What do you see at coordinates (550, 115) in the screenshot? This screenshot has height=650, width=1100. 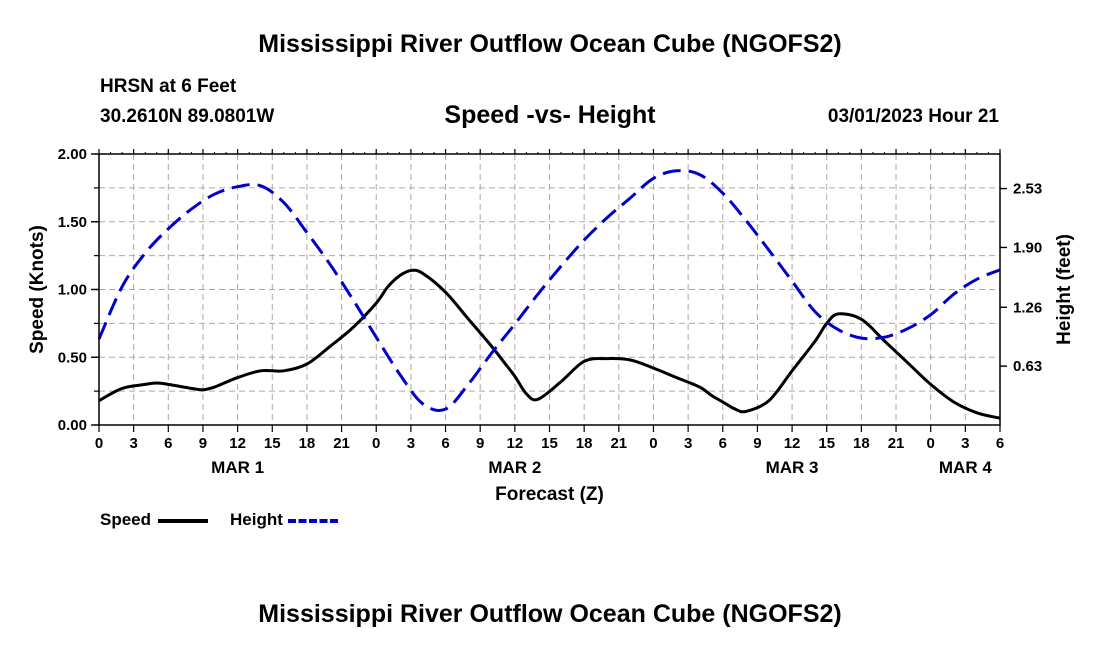 I see `chart-subtitle: Speed -vs- Height` at bounding box center [550, 115].